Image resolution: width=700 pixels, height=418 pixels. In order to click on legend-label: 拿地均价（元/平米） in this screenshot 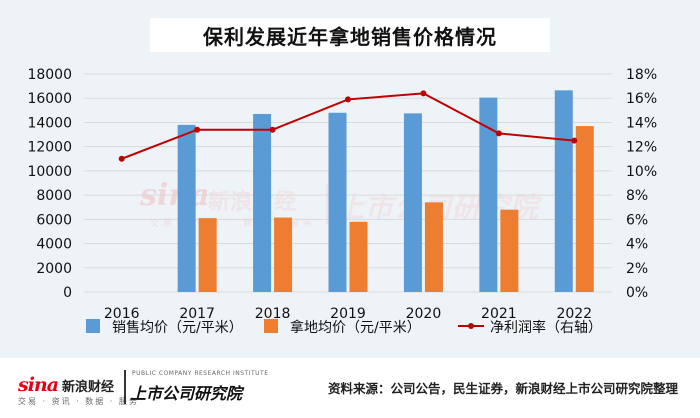, I will do `click(355, 327)`.